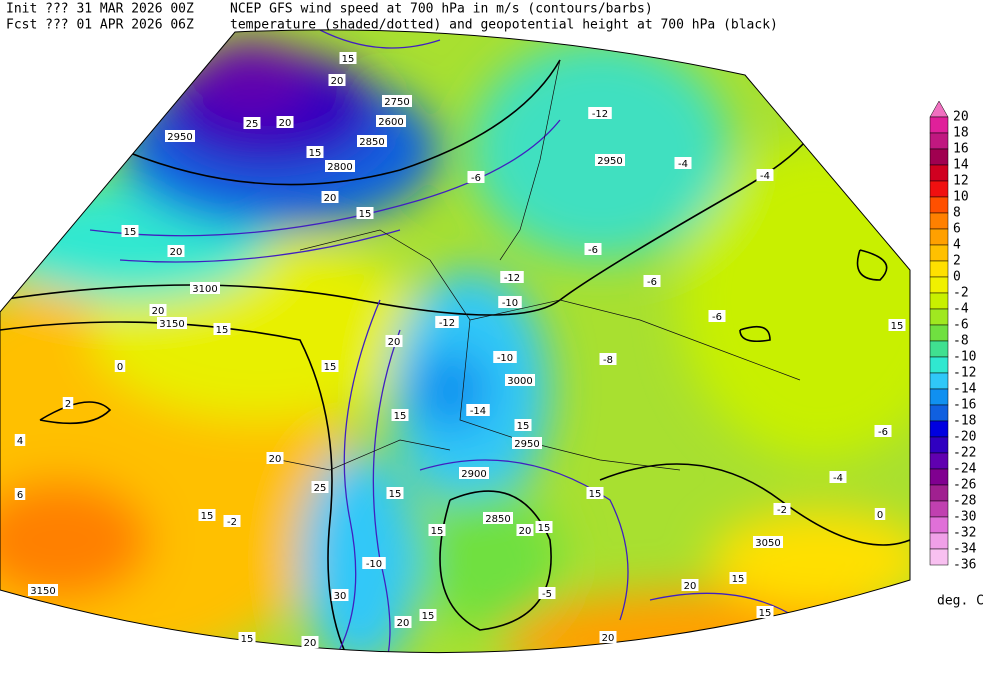  I want to click on fcst-text: Fcst ??? 01 APR 2026 06Z, so click(100, 25).